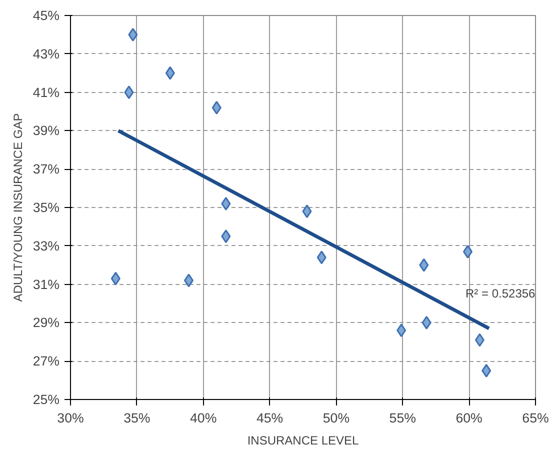 The height and width of the screenshot is (456, 556). What do you see at coordinates (46, 361) in the screenshot?
I see `y-tick-label: 27%` at bounding box center [46, 361].